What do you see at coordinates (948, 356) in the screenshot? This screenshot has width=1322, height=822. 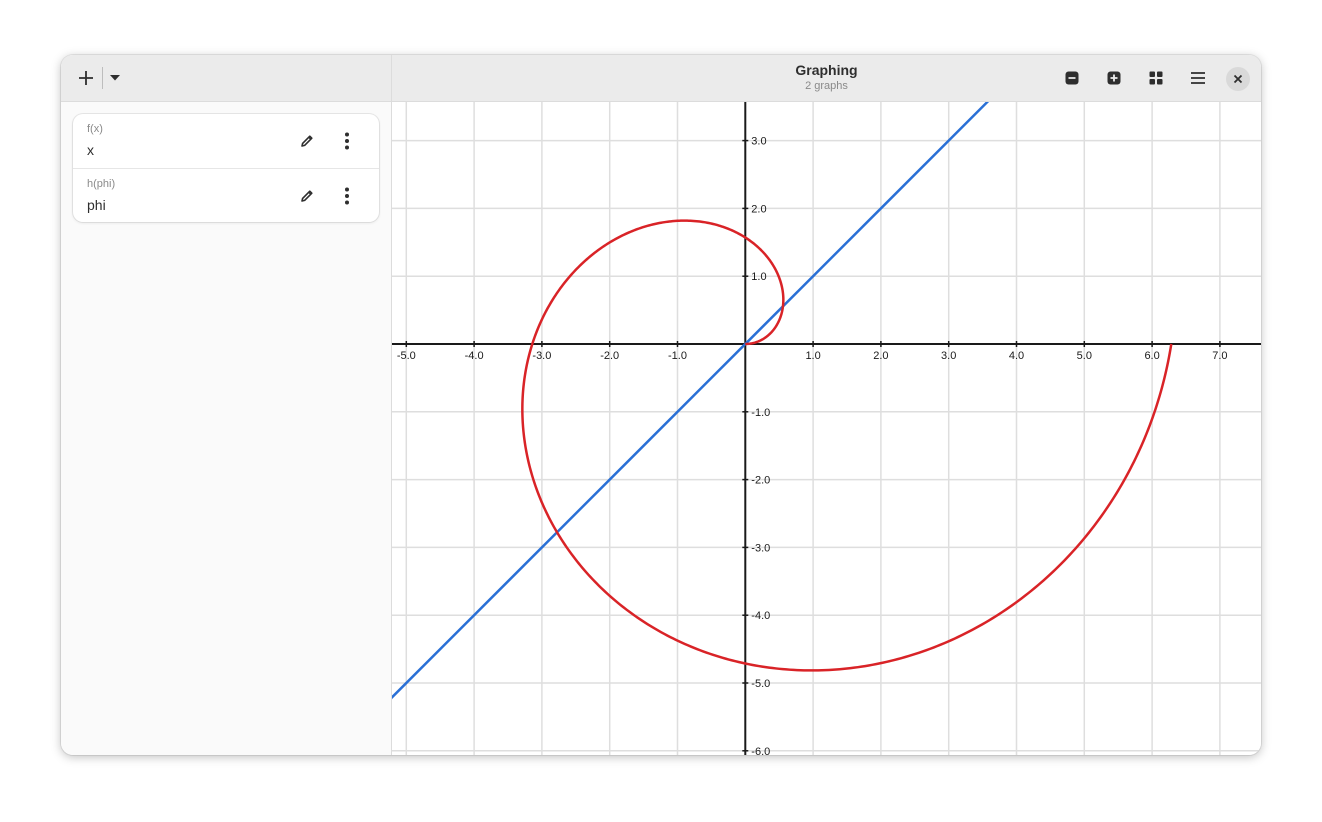 I see `x-tick-label: 3.0` at bounding box center [948, 356].